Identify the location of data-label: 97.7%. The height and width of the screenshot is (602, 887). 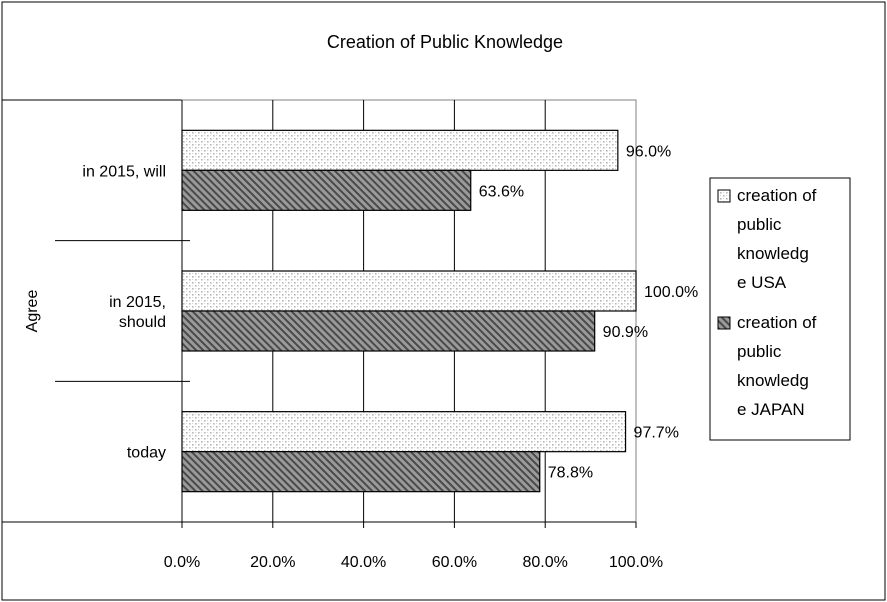
(656, 433).